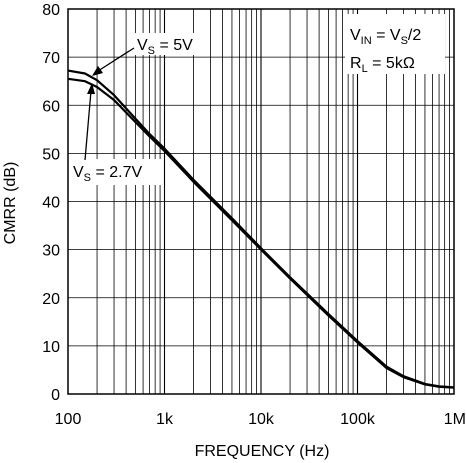 The height and width of the screenshot is (463, 466). Describe the element at coordinates (68, 419) in the screenshot. I see `x-tick-label: 100` at that location.